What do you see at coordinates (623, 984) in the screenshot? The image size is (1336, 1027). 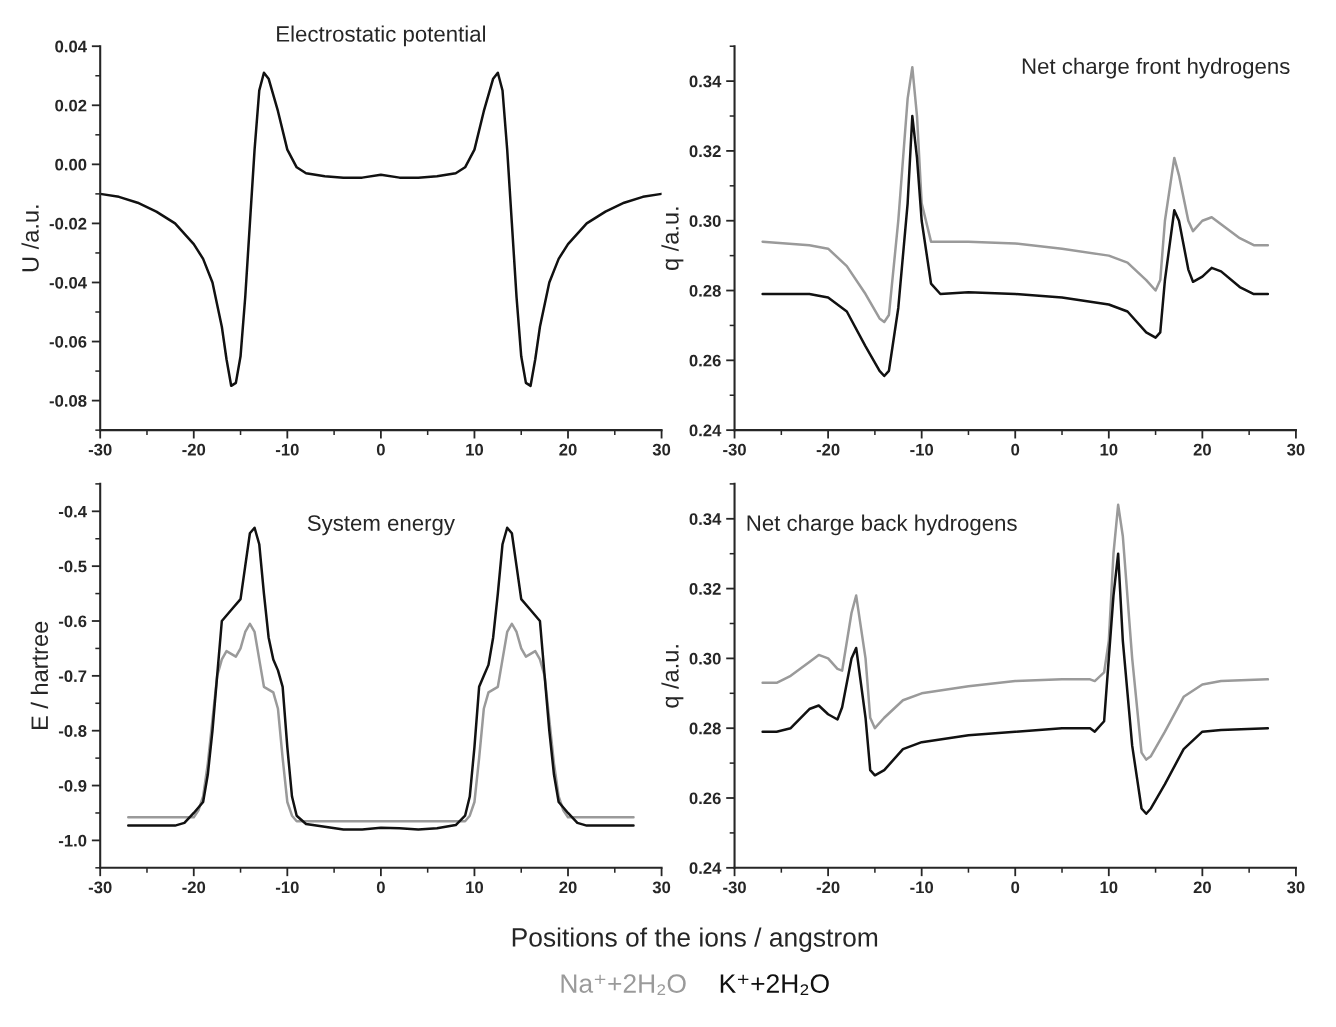 I see `text: Na⁺+2H₂O` at bounding box center [623, 984].